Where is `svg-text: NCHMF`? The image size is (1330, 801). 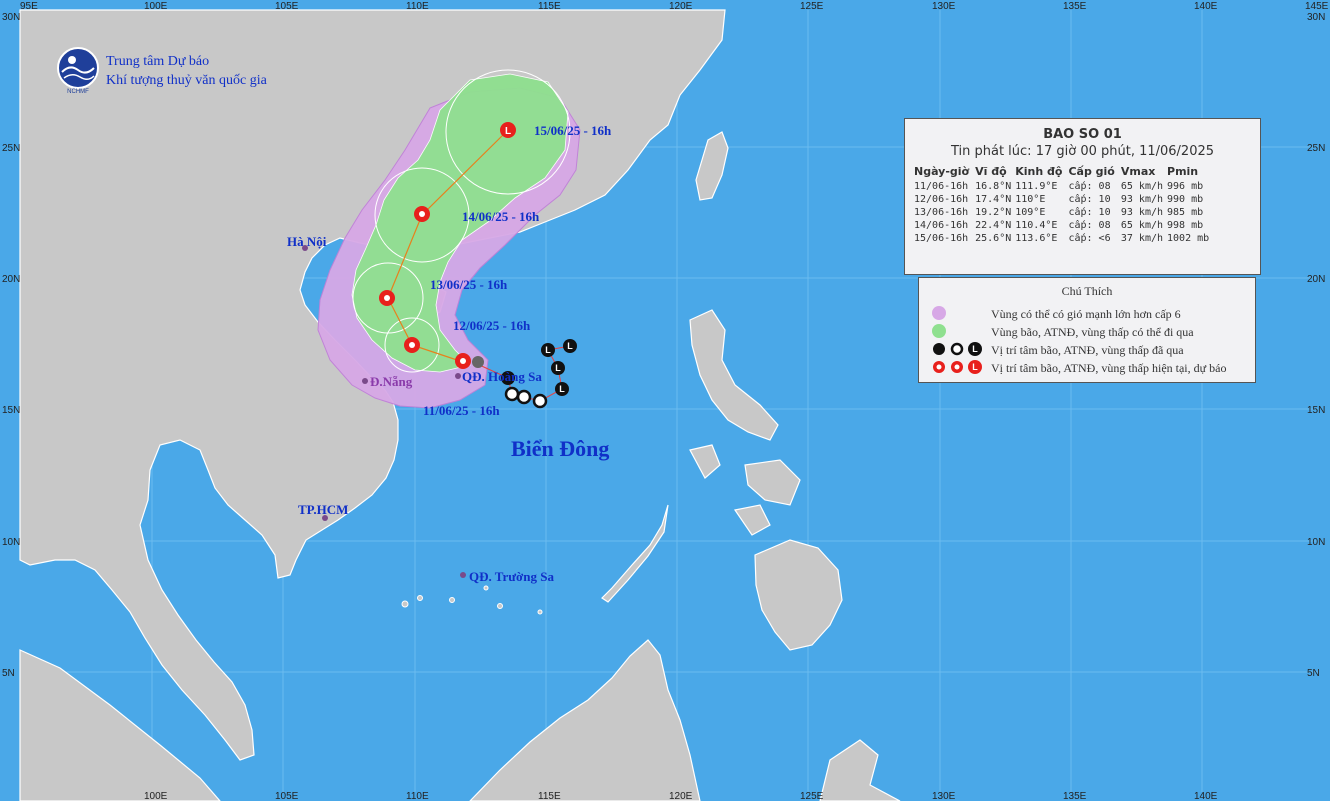
svg-text: NCHMF is located at coordinates (78, 91).